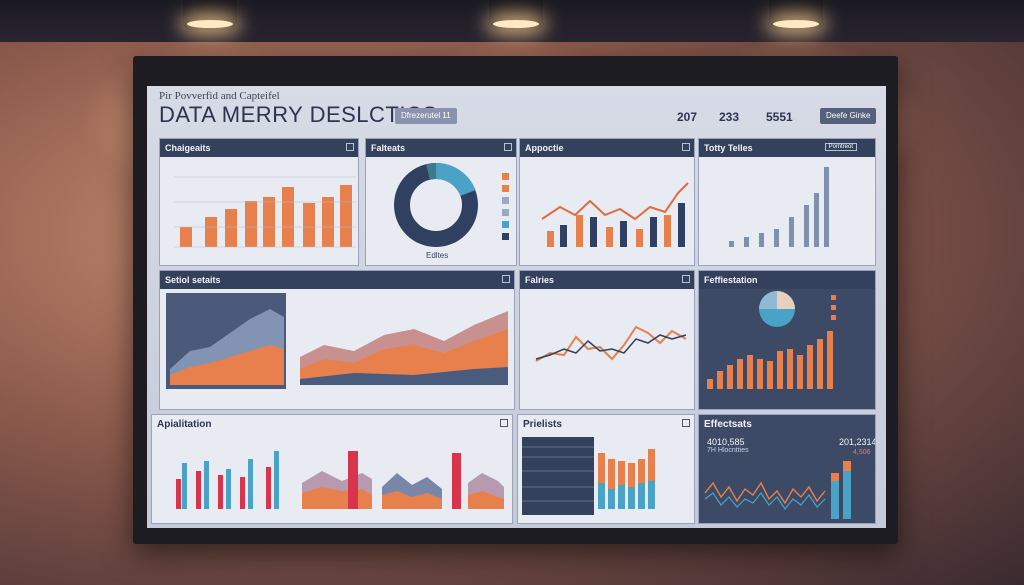 Image resolution: width=1024 pixels, height=585 pixels. Describe the element at coordinates (728, 450) in the screenshot. I see `metric-left-sub: 7H Hlocntties` at that location.